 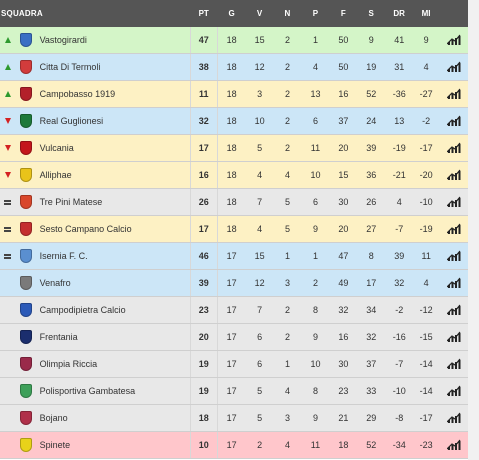 I want to click on cell-pt: 26, so click(x=203, y=202).